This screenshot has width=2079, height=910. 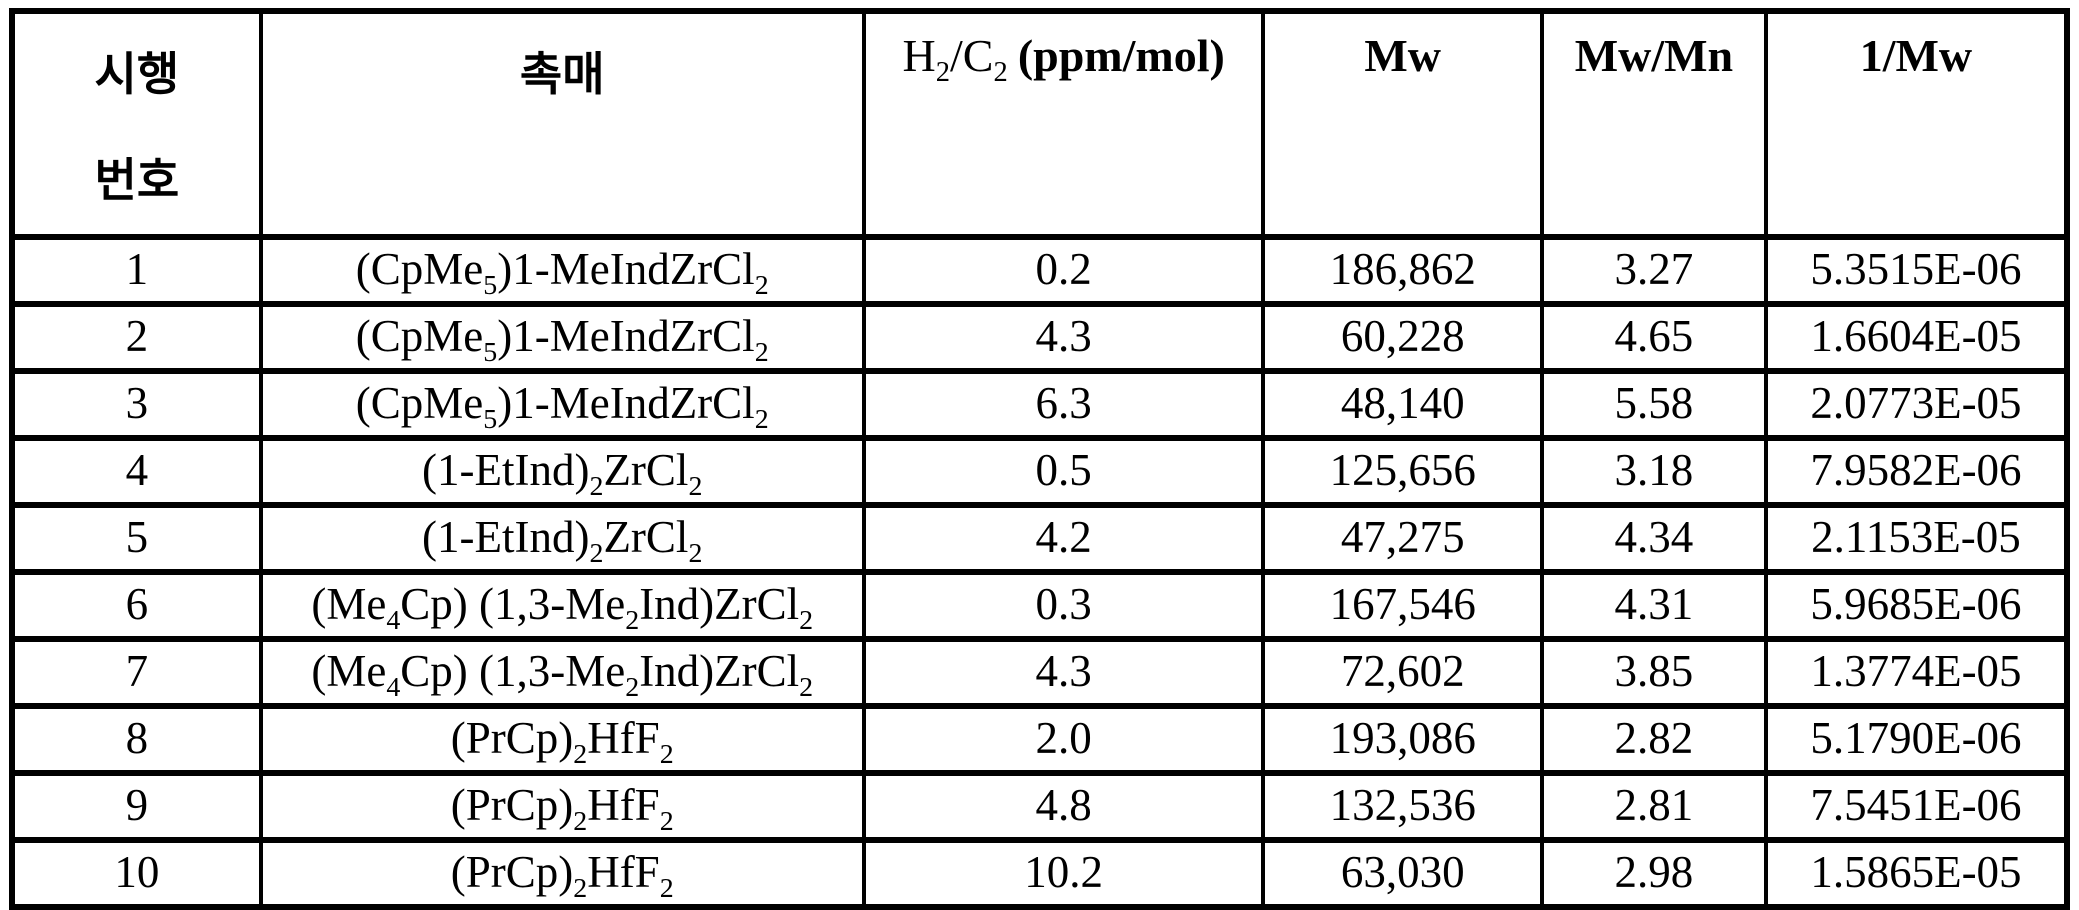 I want to click on h2c2-ratio-cell: 4.8, so click(x=1063, y=806).